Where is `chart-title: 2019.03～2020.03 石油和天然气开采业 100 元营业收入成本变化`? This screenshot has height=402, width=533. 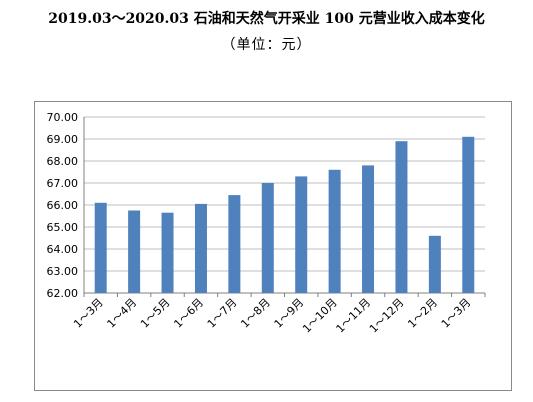 chart-title: 2019.03～2020.03 石油和天然气开采业 100 元营业收入成本变化 is located at coordinates (266, 19).